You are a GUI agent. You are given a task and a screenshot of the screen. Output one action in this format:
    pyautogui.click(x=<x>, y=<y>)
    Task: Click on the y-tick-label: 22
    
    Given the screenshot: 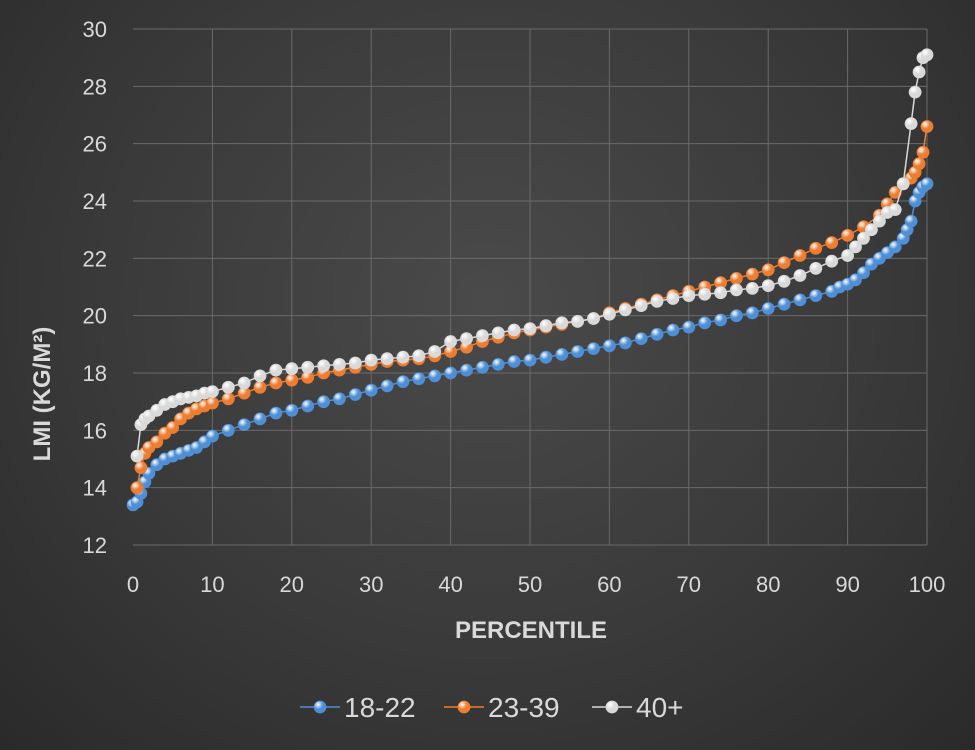 What is the action you would take?
    pyautogui.click(x=95, y=258)
    